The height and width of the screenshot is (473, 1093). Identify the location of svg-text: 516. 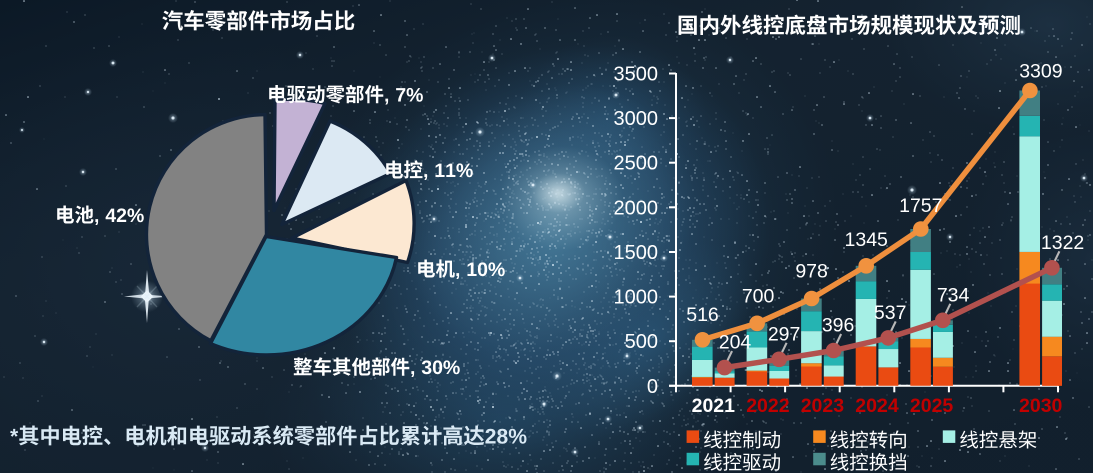
(702, 315).